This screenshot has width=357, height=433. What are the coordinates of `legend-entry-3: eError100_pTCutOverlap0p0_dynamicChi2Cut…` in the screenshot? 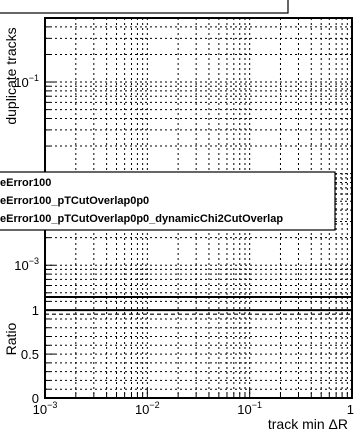 It's located at (141, 219).